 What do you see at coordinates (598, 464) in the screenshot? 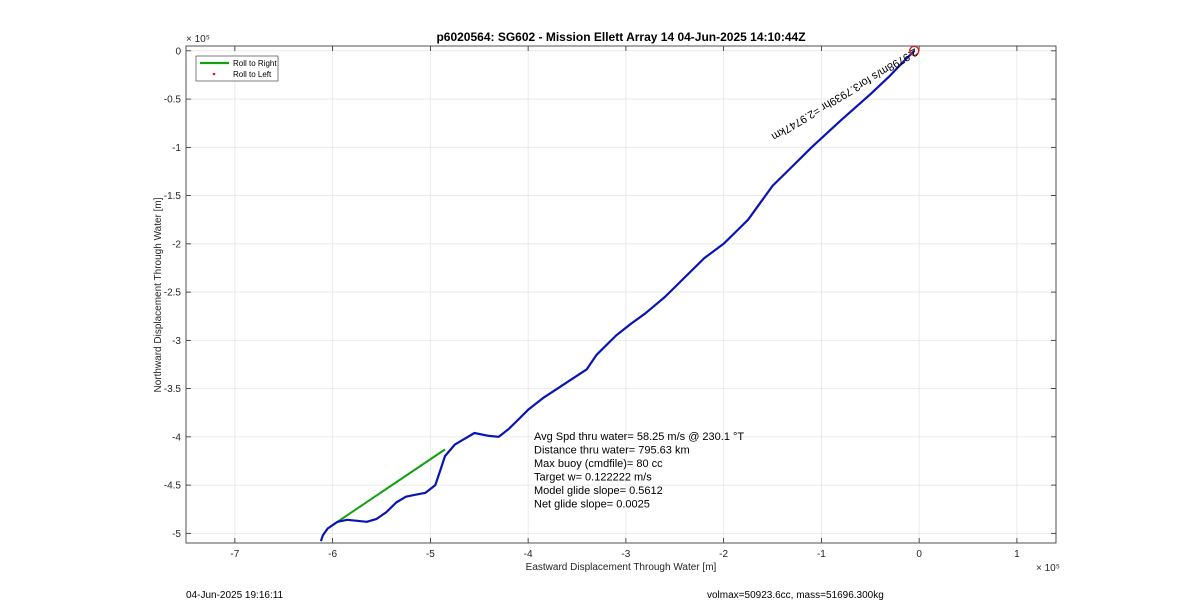
I see `max-buoy-text: Max buoy (cmdfile)= 80 cc` at bounding box center [598, 464].